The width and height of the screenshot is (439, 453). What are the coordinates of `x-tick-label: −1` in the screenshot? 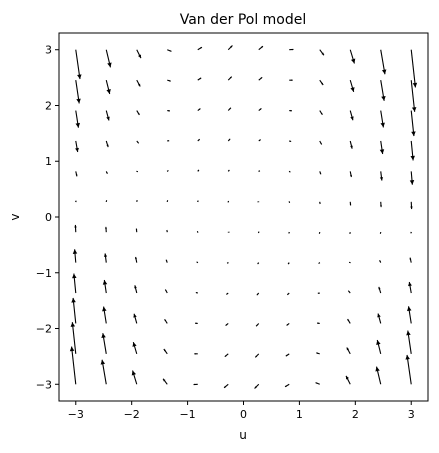 It's located at (187, 414).